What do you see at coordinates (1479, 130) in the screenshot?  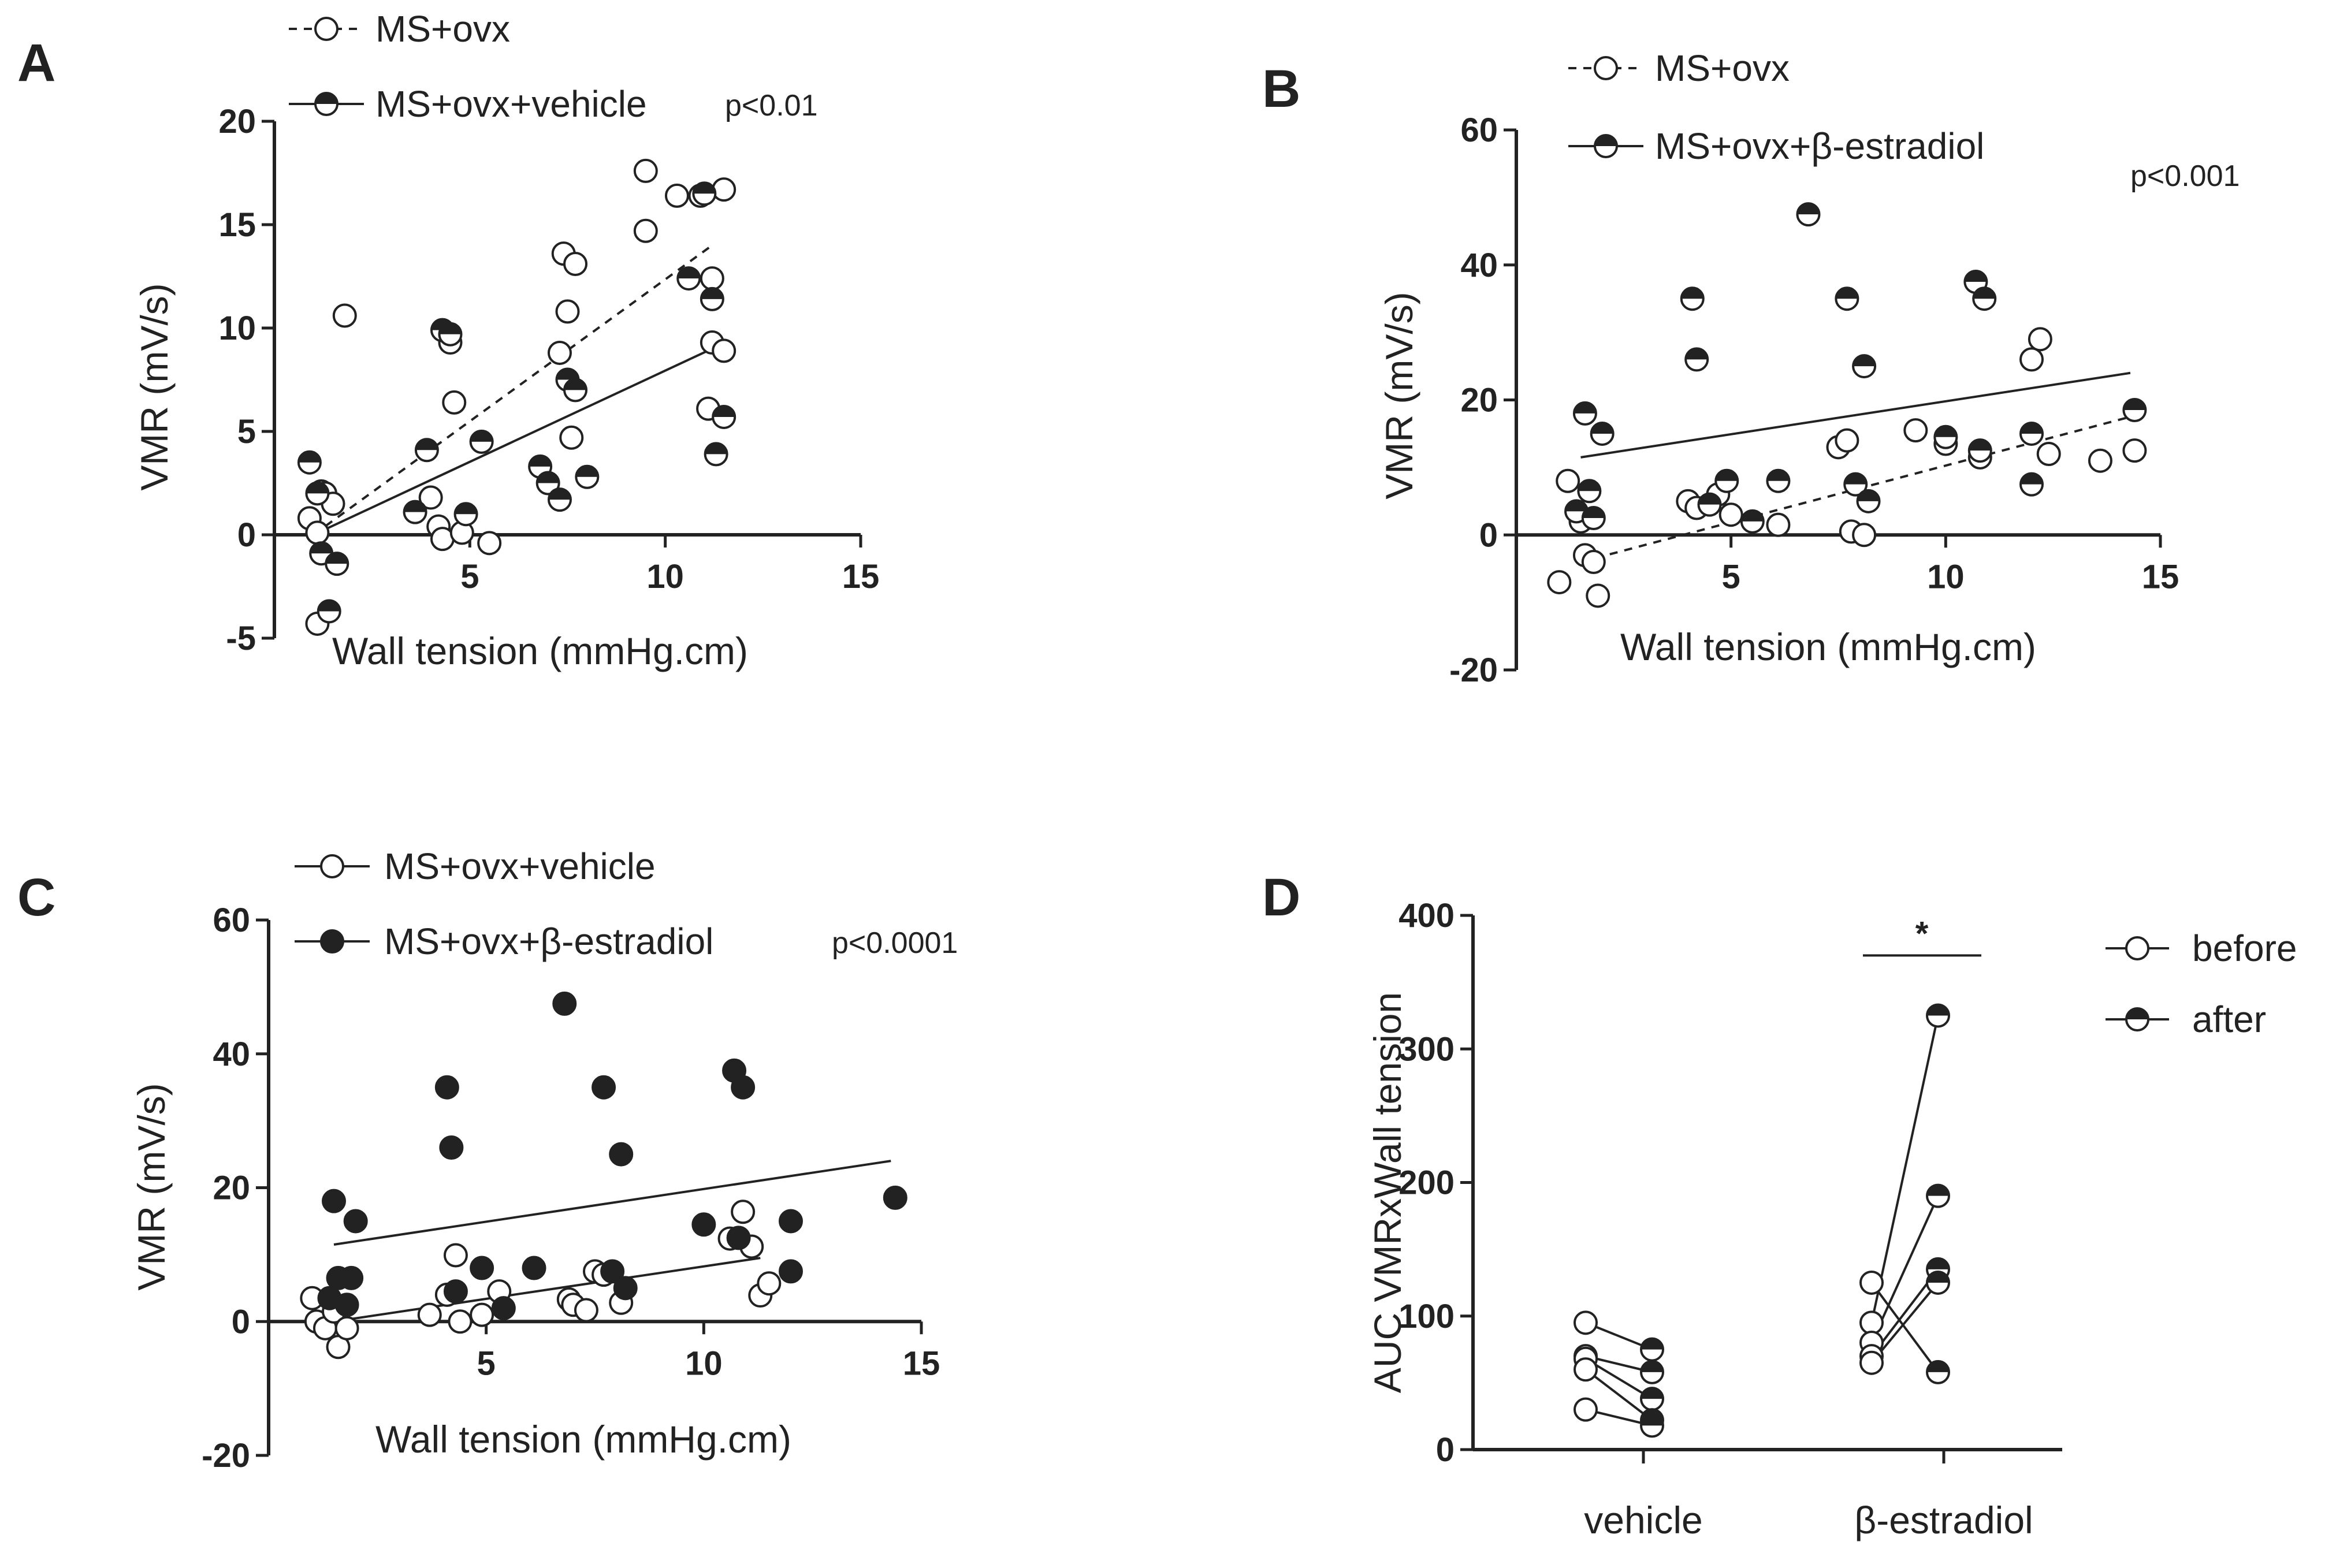 I see `panel-b-ytick-label: 60` at bounding box center [1479, 130].